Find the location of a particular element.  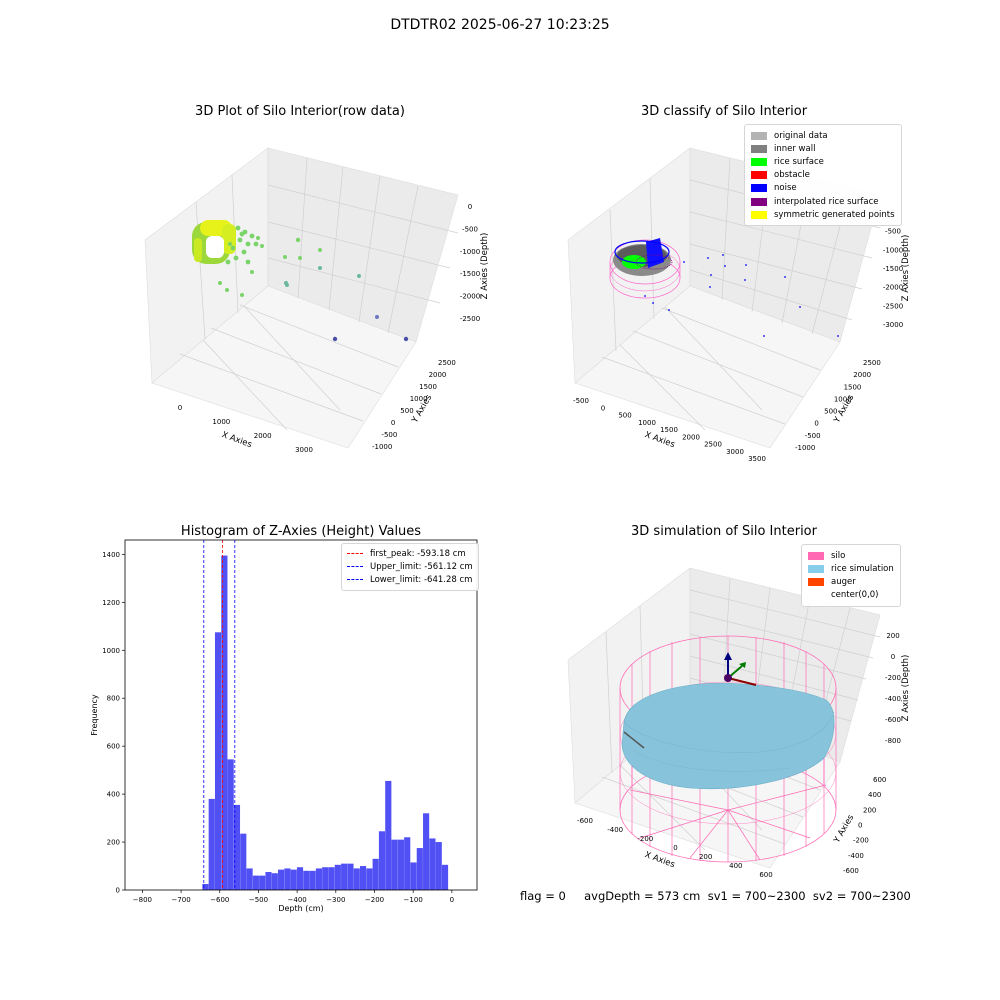

panel4-rice-surface is located at coordinates (728, 736).